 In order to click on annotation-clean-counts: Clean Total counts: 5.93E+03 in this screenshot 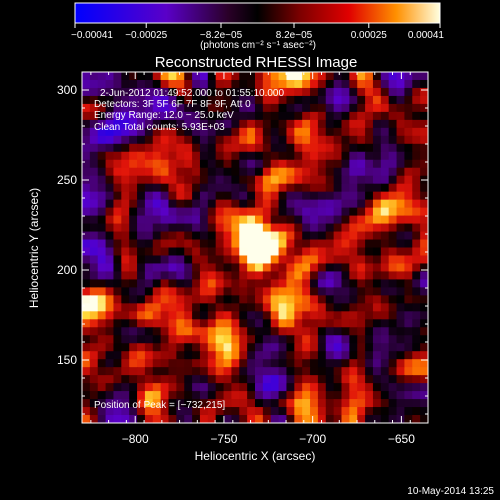, I will do `click(159, 127)`.